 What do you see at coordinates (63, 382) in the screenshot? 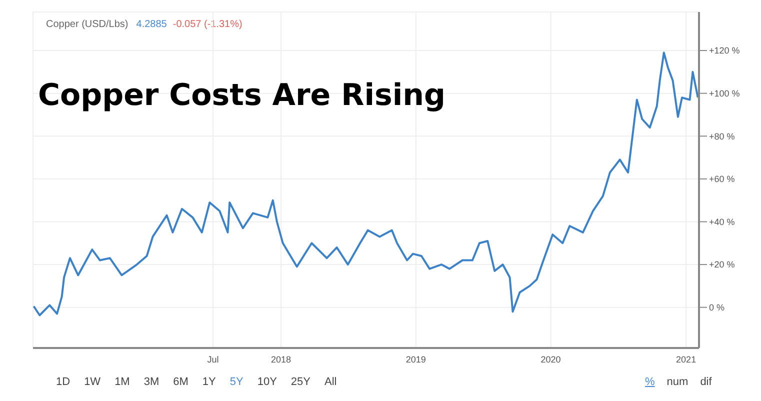
I see `text: 1D` at bounding box center [63, 382].